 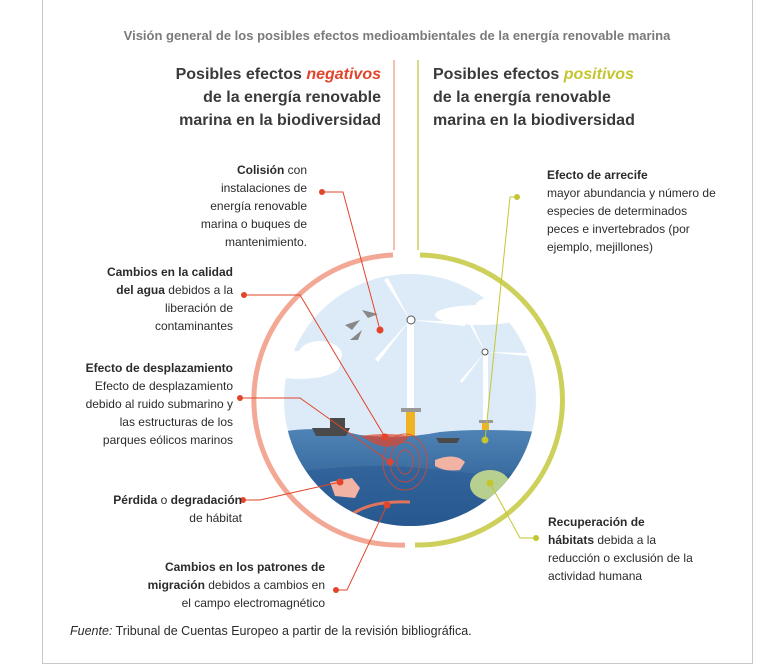 What do you see at coordinates (489, 400) in the screenshot?
I see `positive-ring` at bounding box center [489, 400].